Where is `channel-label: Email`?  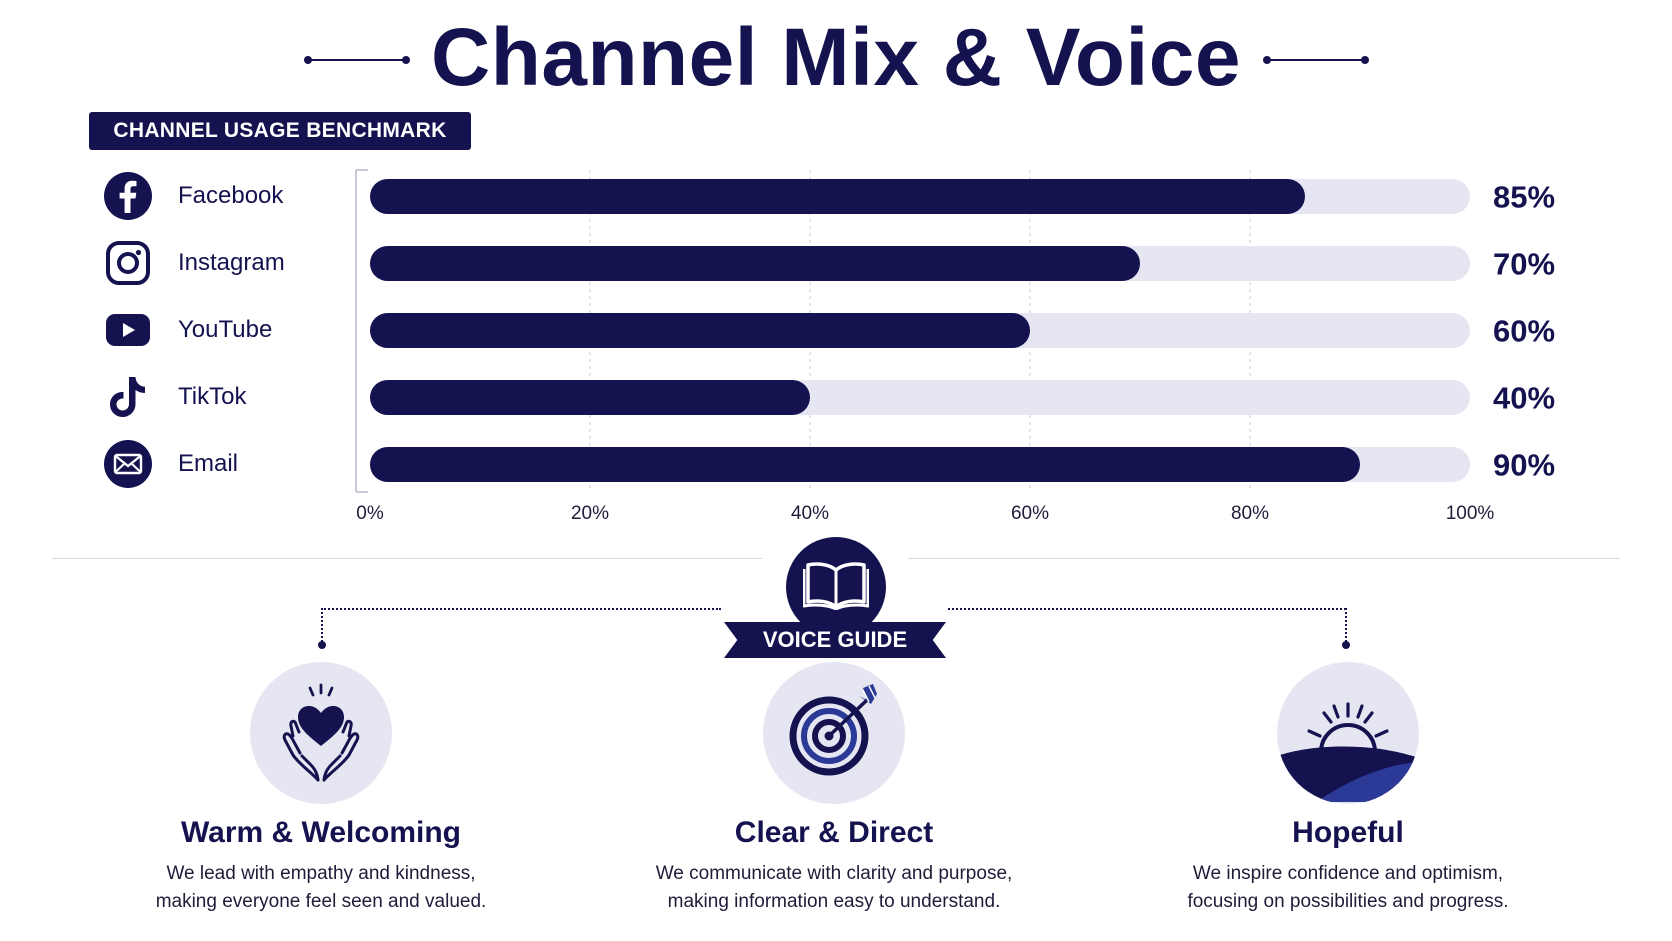 channel-label: Email is located at coordinates (208, 463).